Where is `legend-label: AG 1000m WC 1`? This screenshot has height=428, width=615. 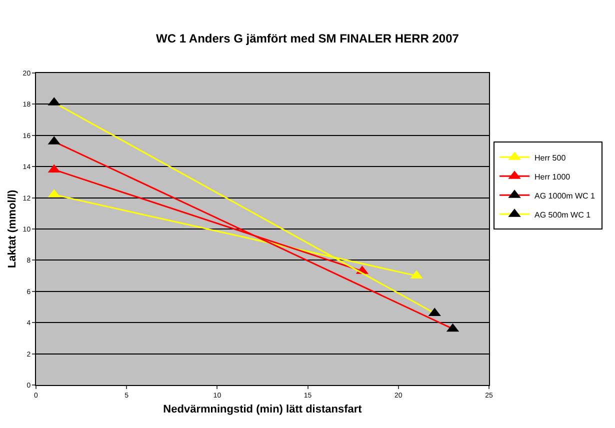 legend-label: AG 1000m WC 1 is located at coordinates (565, 195).